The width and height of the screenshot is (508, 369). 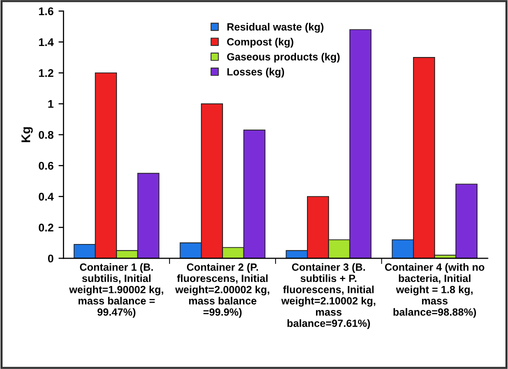 What do you see at coordinates (275, 27) in the screenshot?
I see `legend-label: Residual waste (kg)` at bounding box center [275, 27].